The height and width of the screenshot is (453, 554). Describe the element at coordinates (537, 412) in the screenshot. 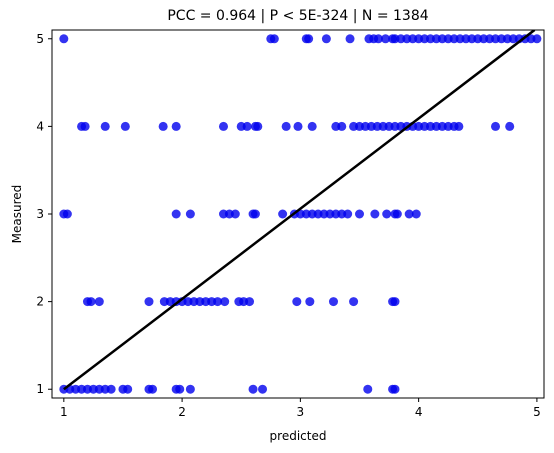

I see `x-tick-label: 5` at that location.